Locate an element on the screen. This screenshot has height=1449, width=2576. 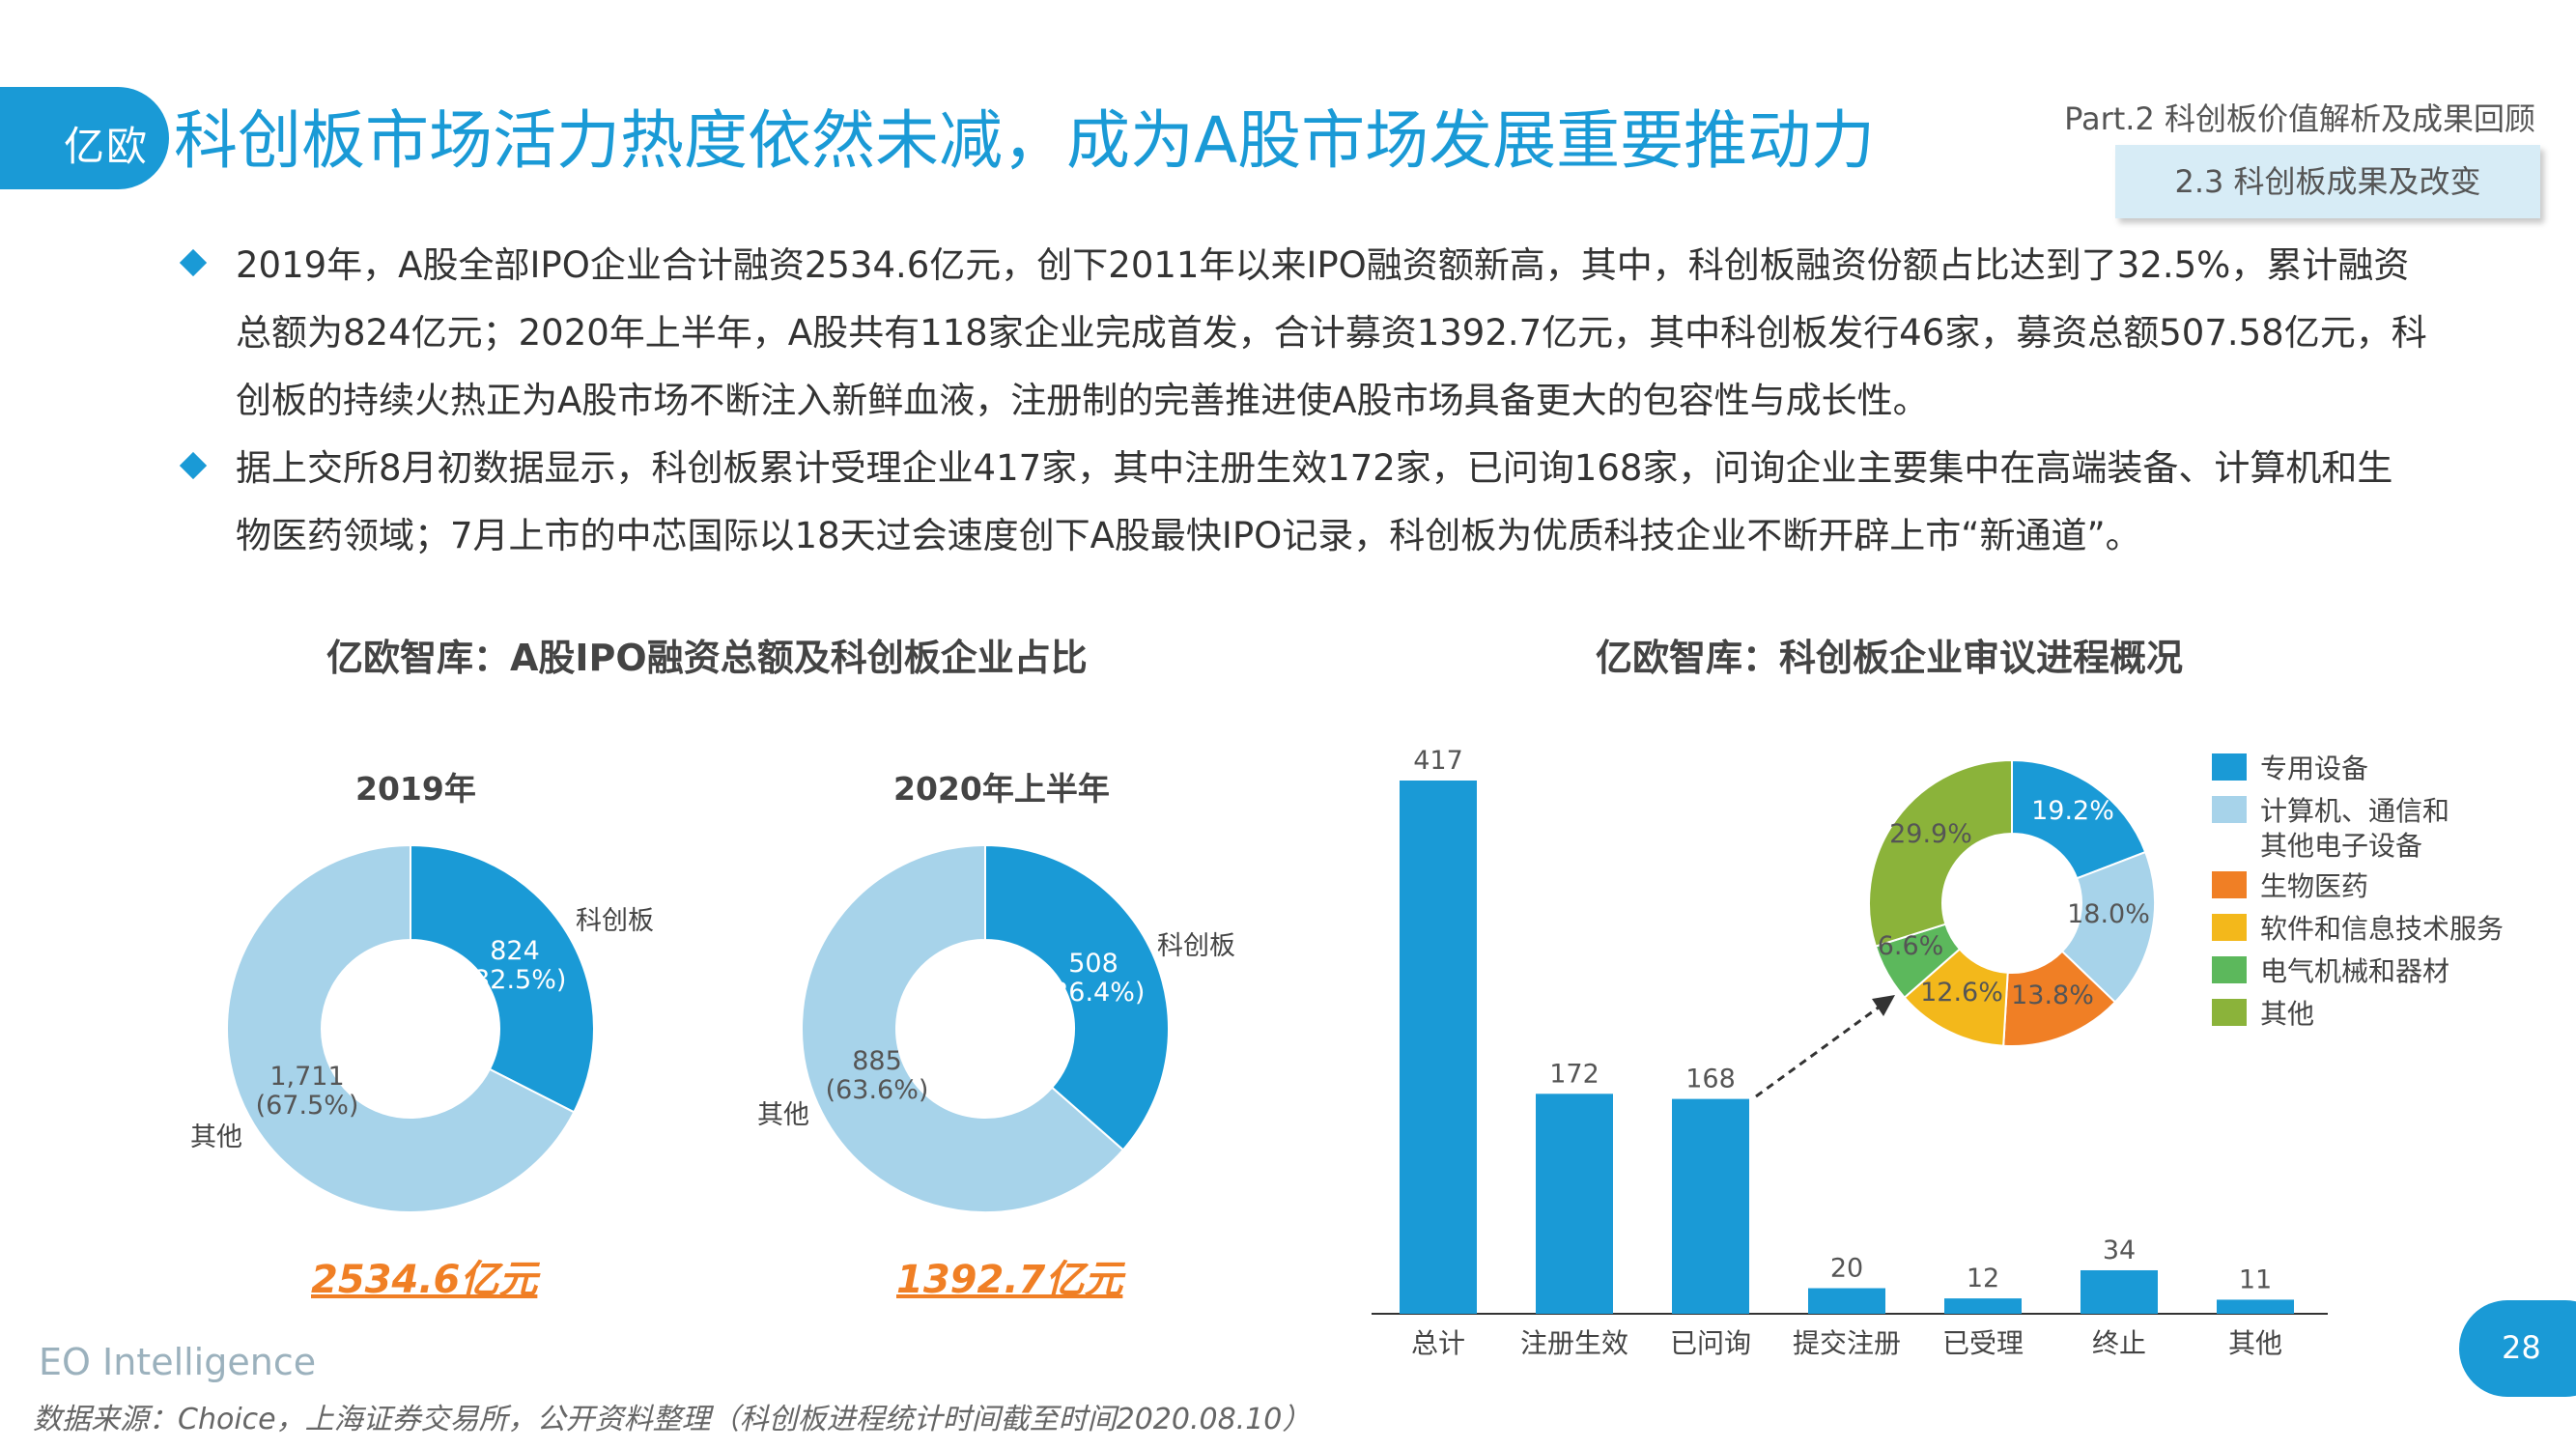
slice-value-label: 885 is located at coordinates (877, 1061).